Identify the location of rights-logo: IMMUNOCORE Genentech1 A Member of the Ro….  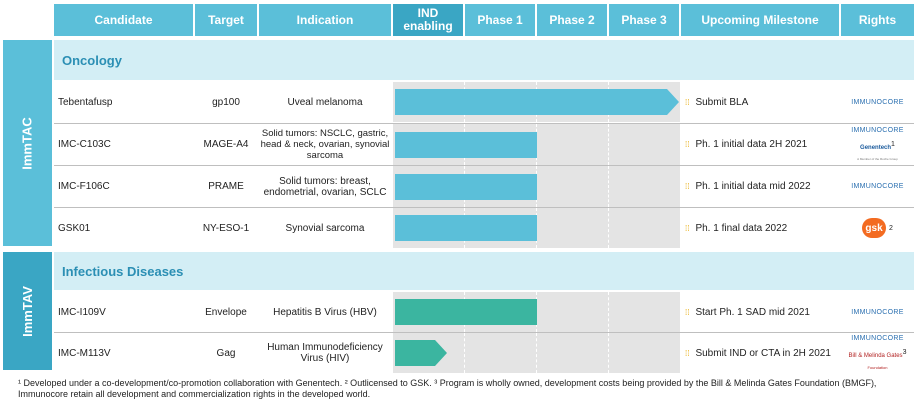
(877, 144).